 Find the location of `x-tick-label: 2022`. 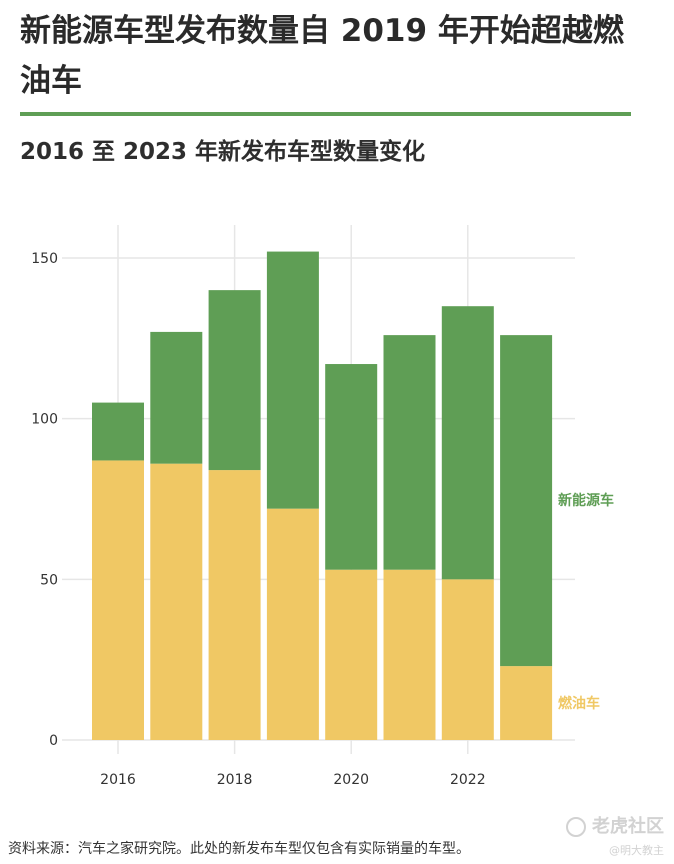

x-tick-label: 2022 is located at coordinates (468, 780).